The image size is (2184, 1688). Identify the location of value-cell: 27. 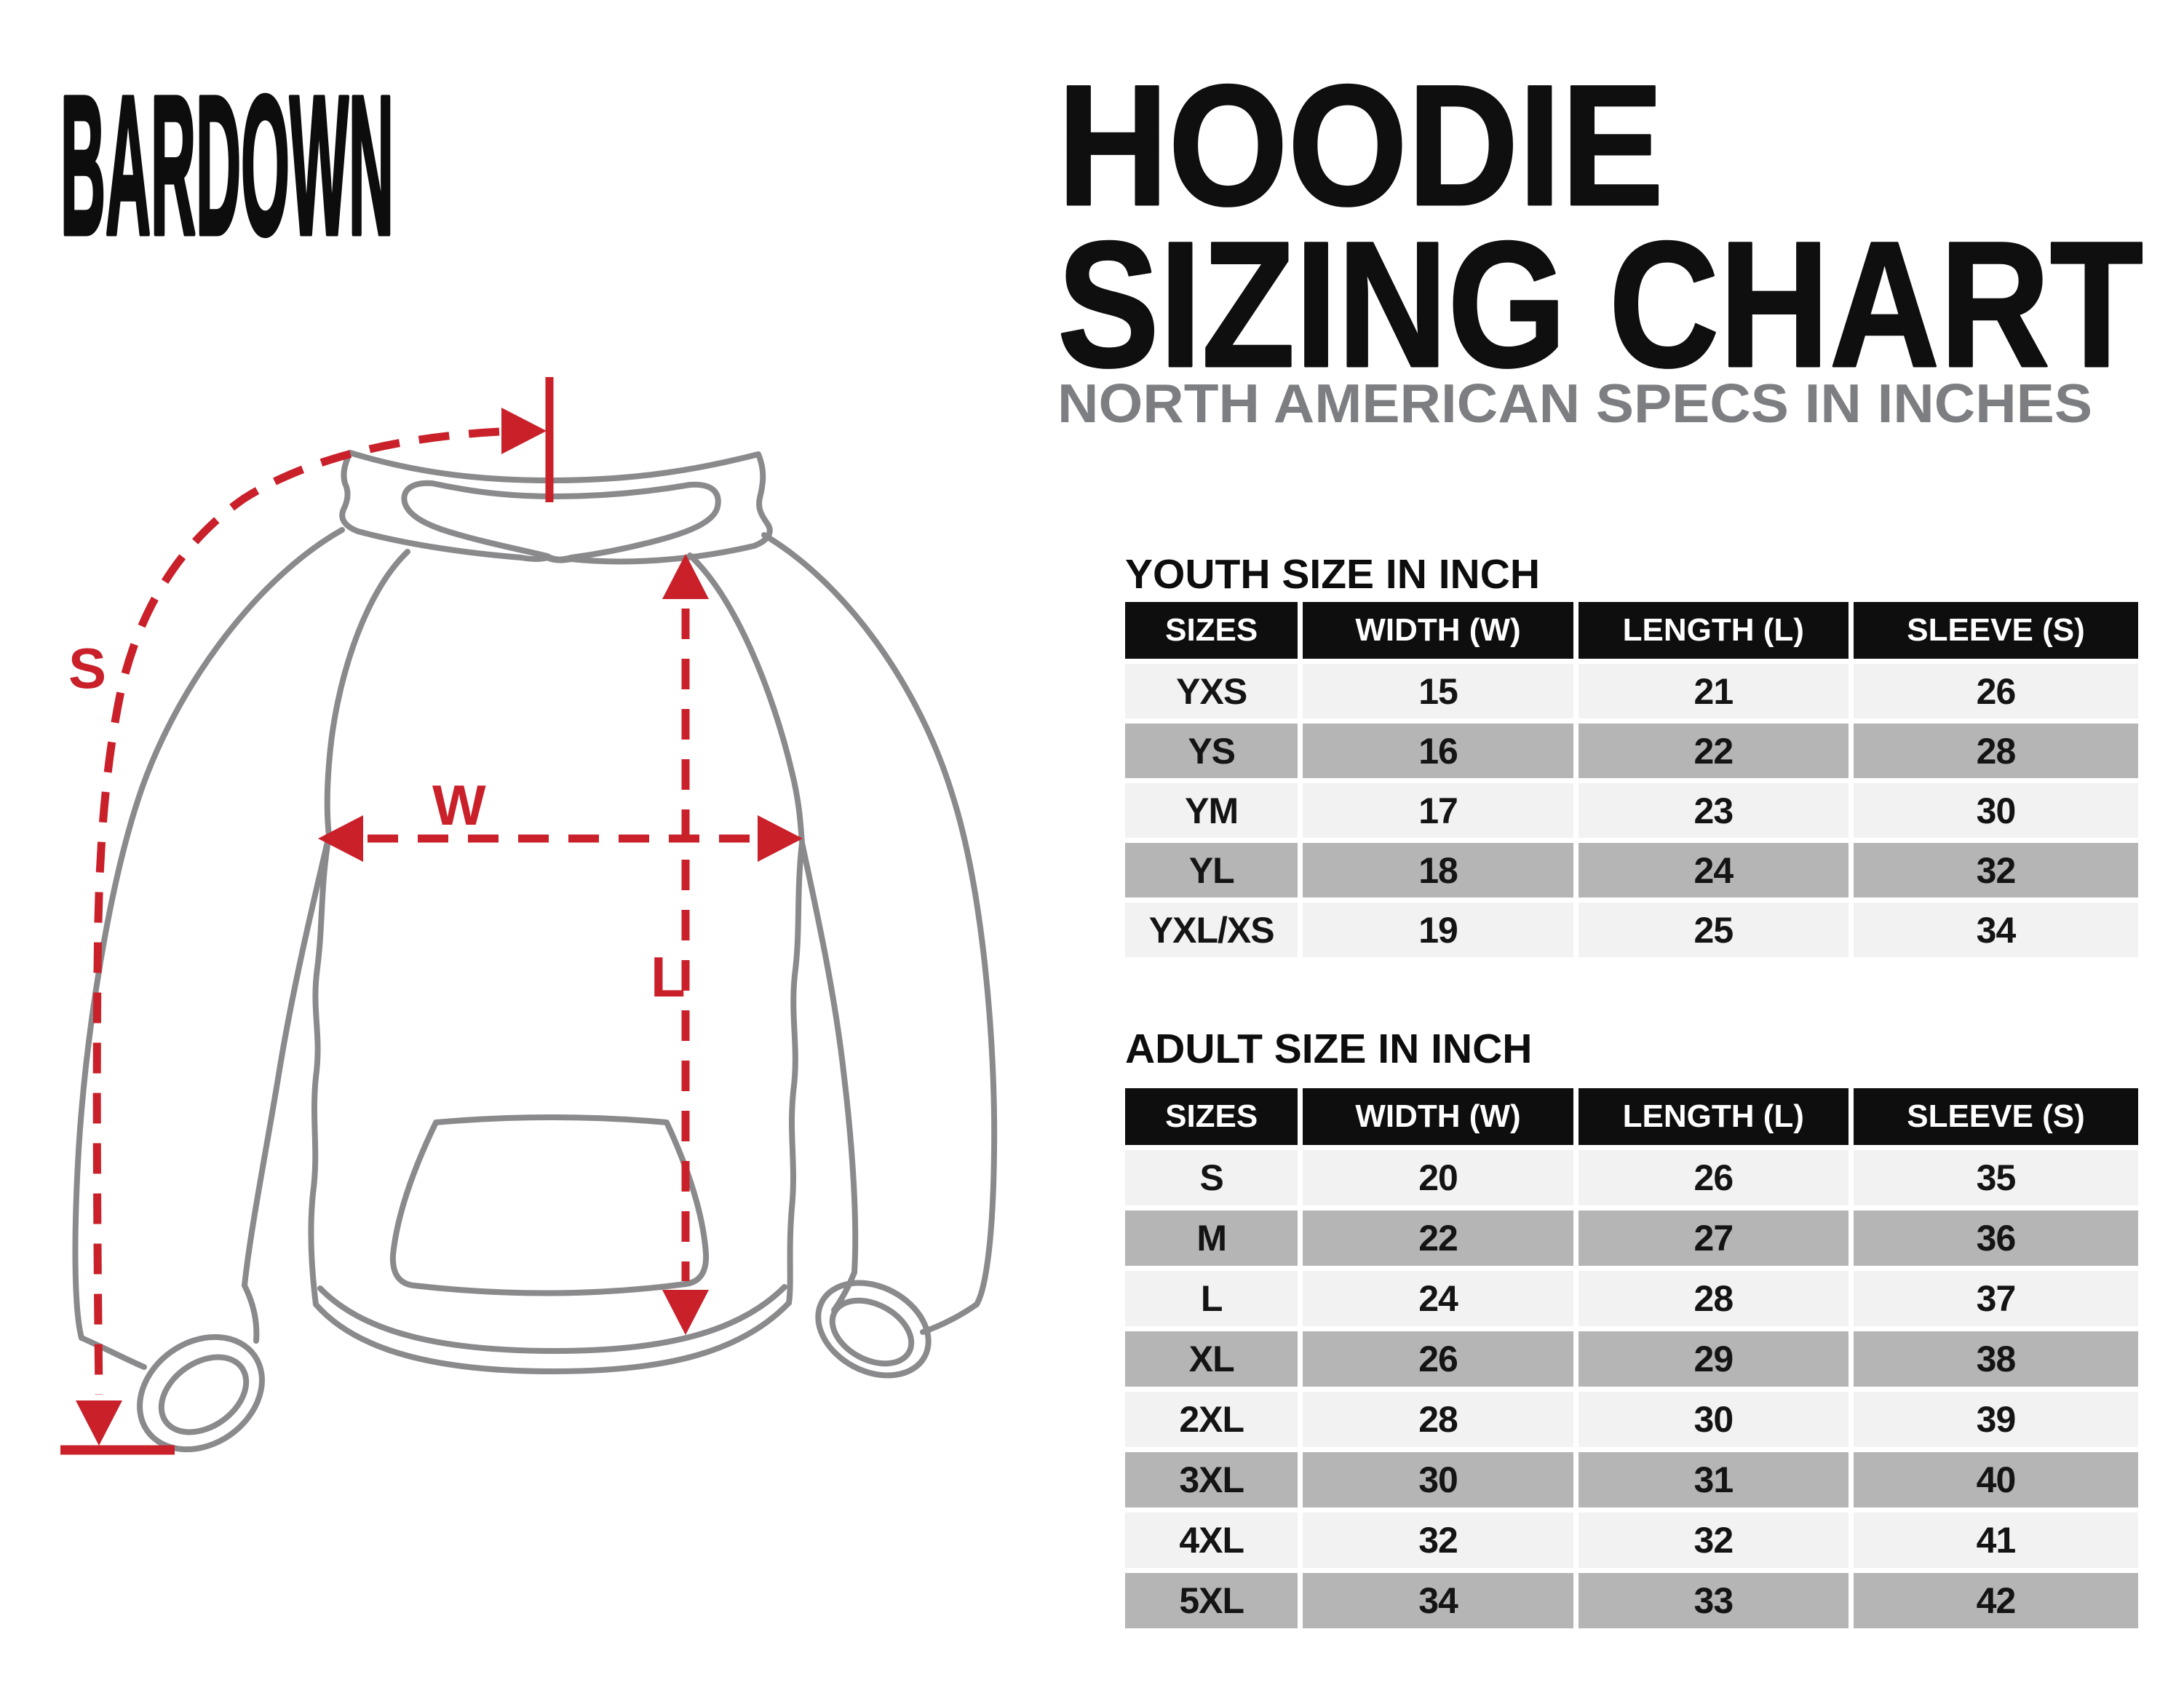
(1714, 1238).